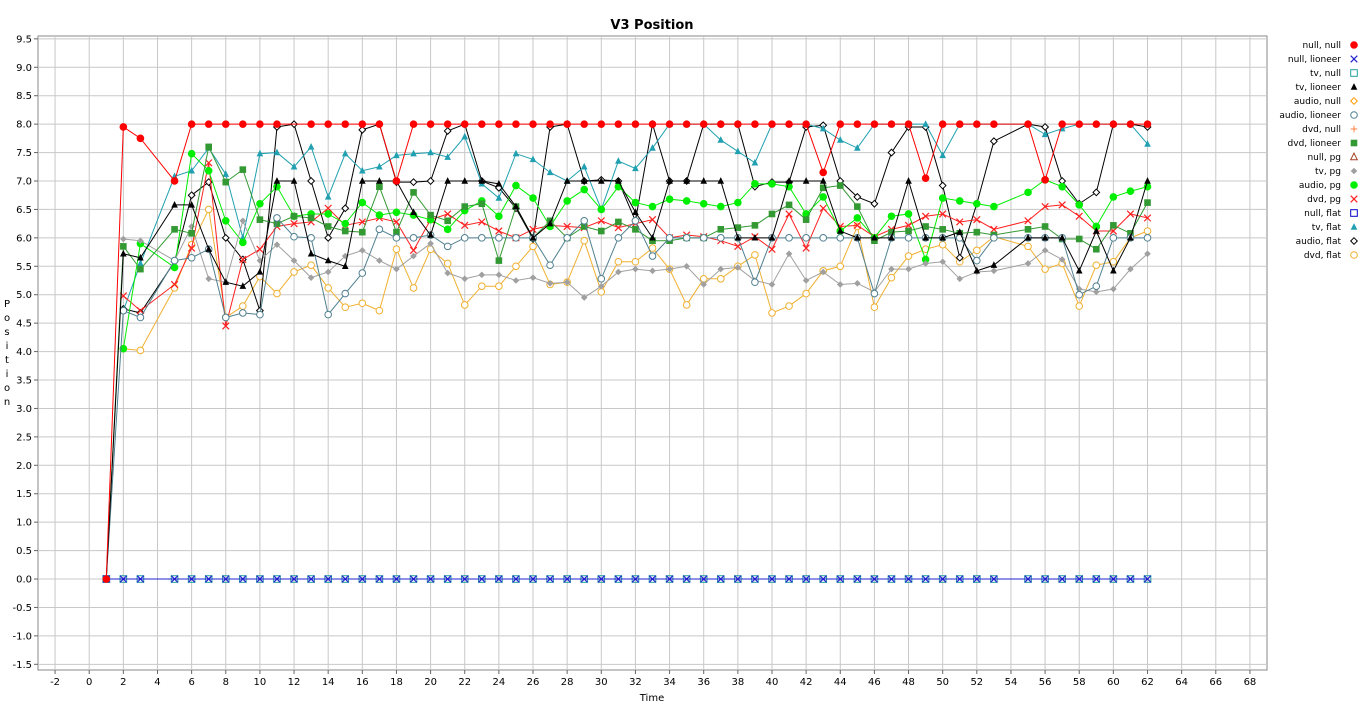  I want to click on y-tick-label: -1.5, so click(22, 665).